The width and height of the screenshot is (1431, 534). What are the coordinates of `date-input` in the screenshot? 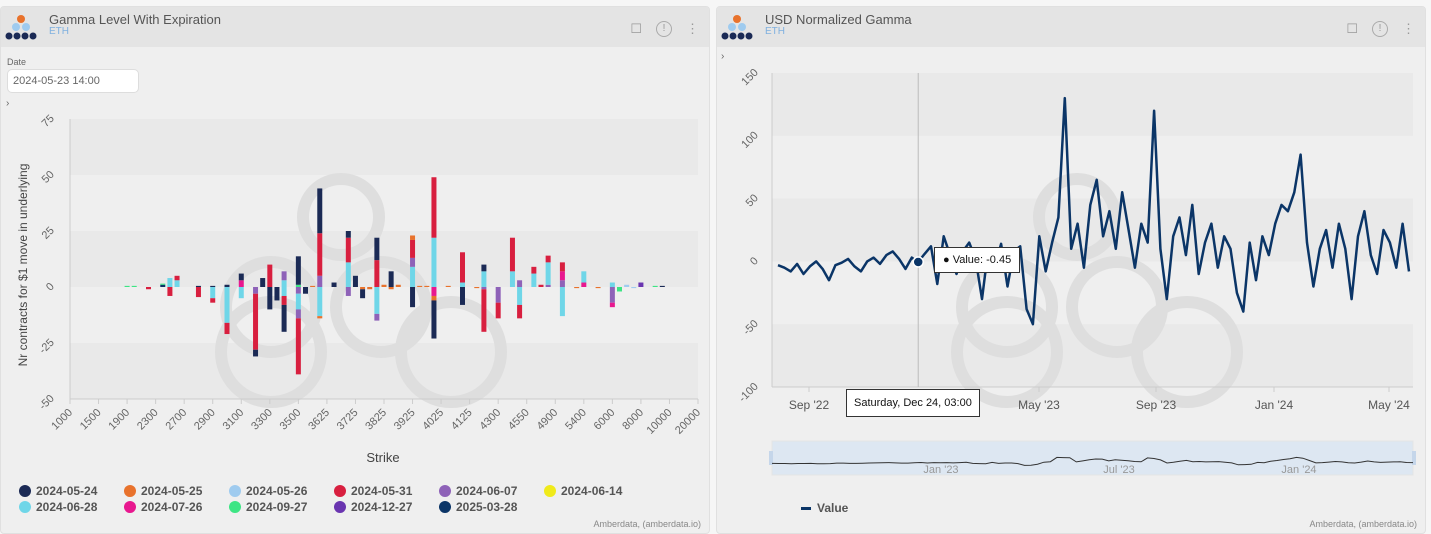 It's located at (73, 81).